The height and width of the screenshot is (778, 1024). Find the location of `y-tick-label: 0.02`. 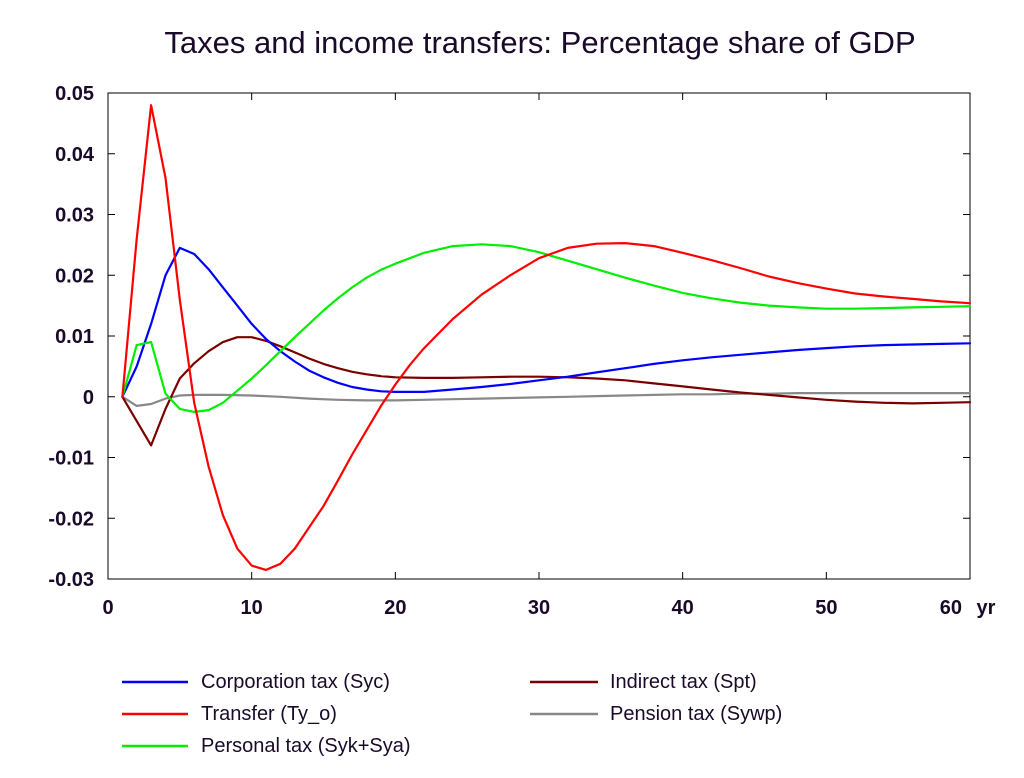

y-tick-label: 0.02 is located at coordinates (74, 276).